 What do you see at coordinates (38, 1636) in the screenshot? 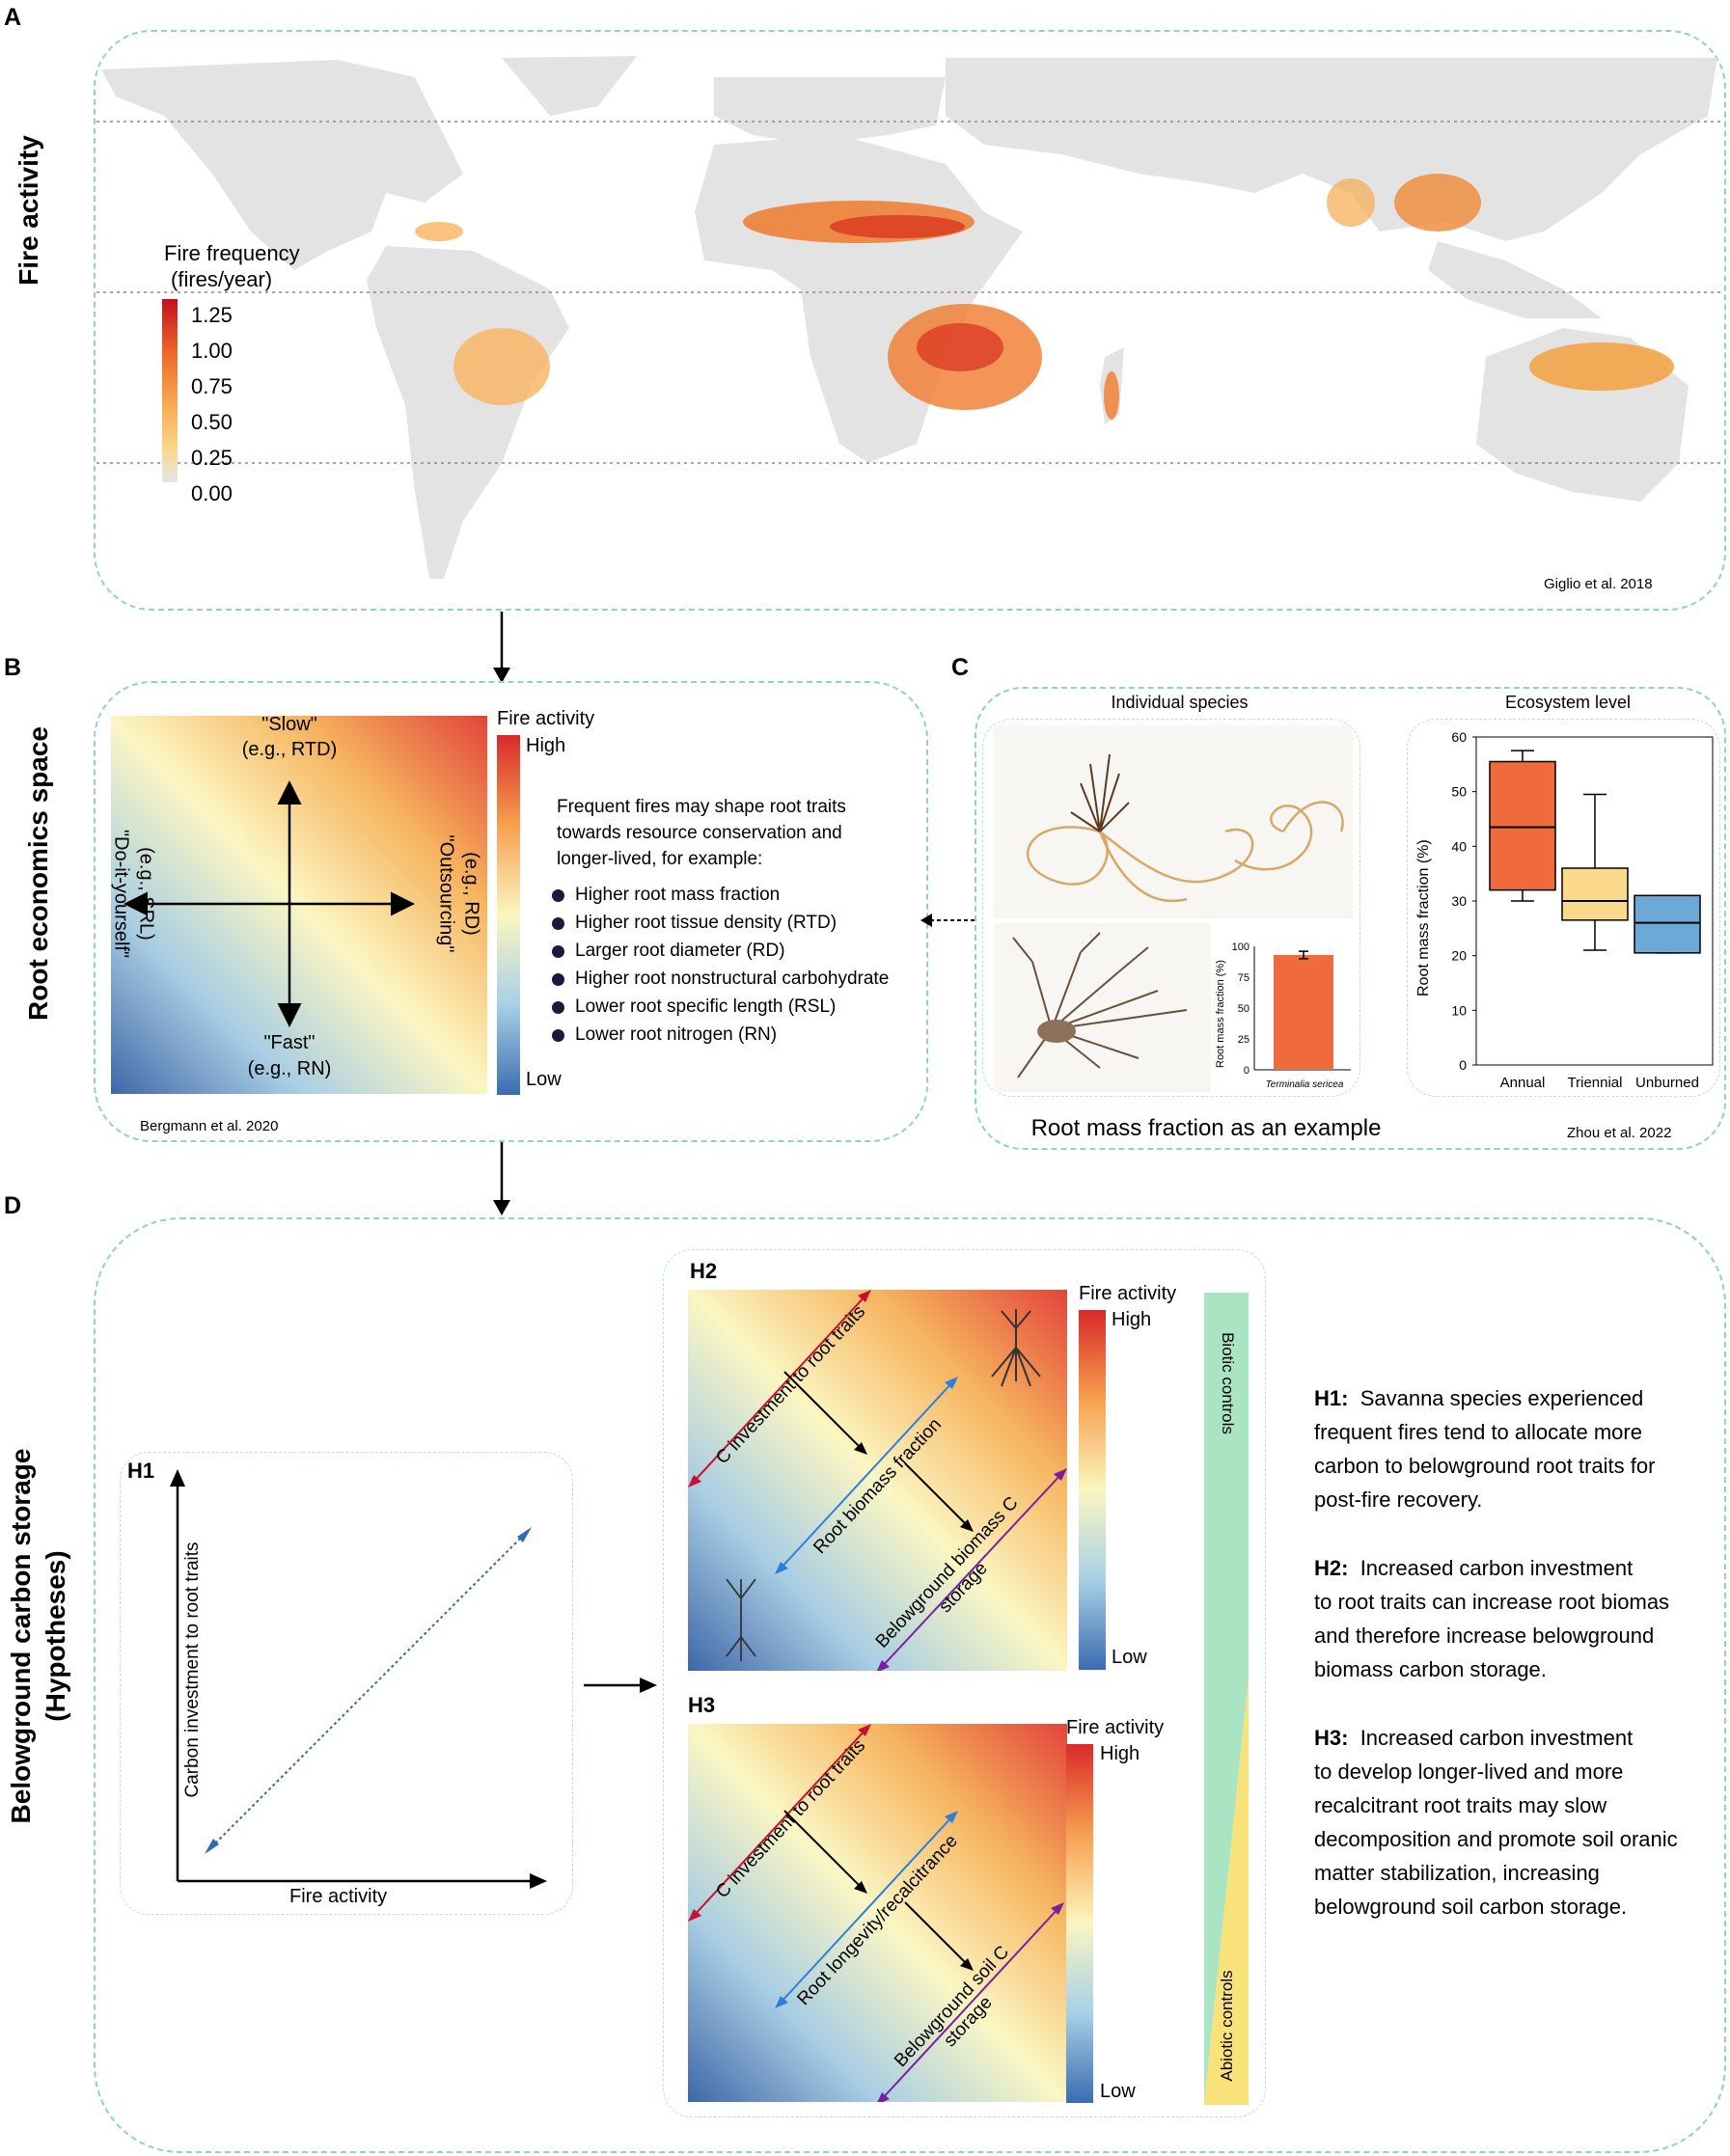
I see `panel-d-side-label: Belowground carbon storage (Hypotheses)` at bounding box center [38, 1636].